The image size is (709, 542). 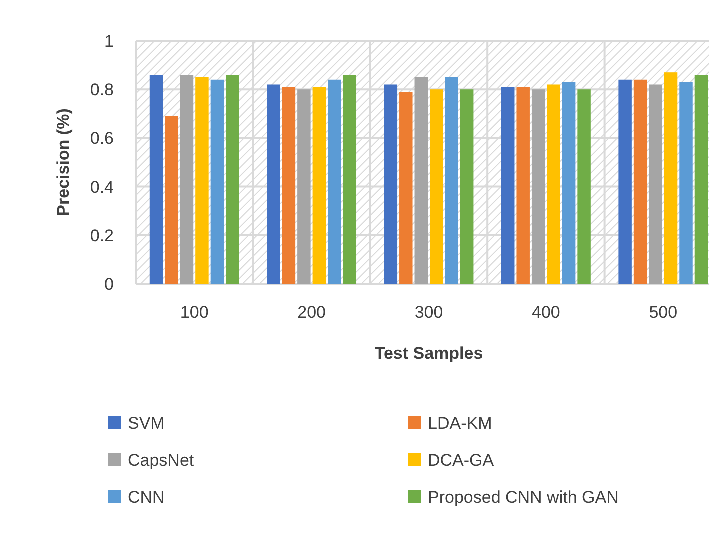 I want to click on y-axis-title: Precision (%), so click(x=63, y=162).